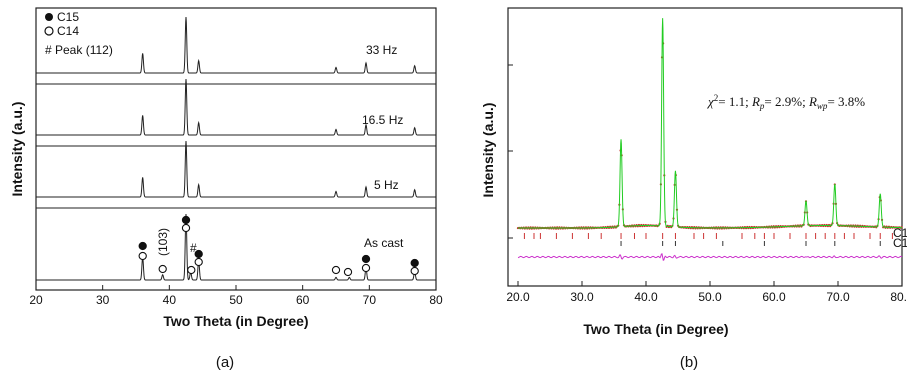 The height and width of the screenshot is (378, 907). Describe the element at coordinates (225, 362) in the screenshot. I see `panel-a-label: (a)` at that location.